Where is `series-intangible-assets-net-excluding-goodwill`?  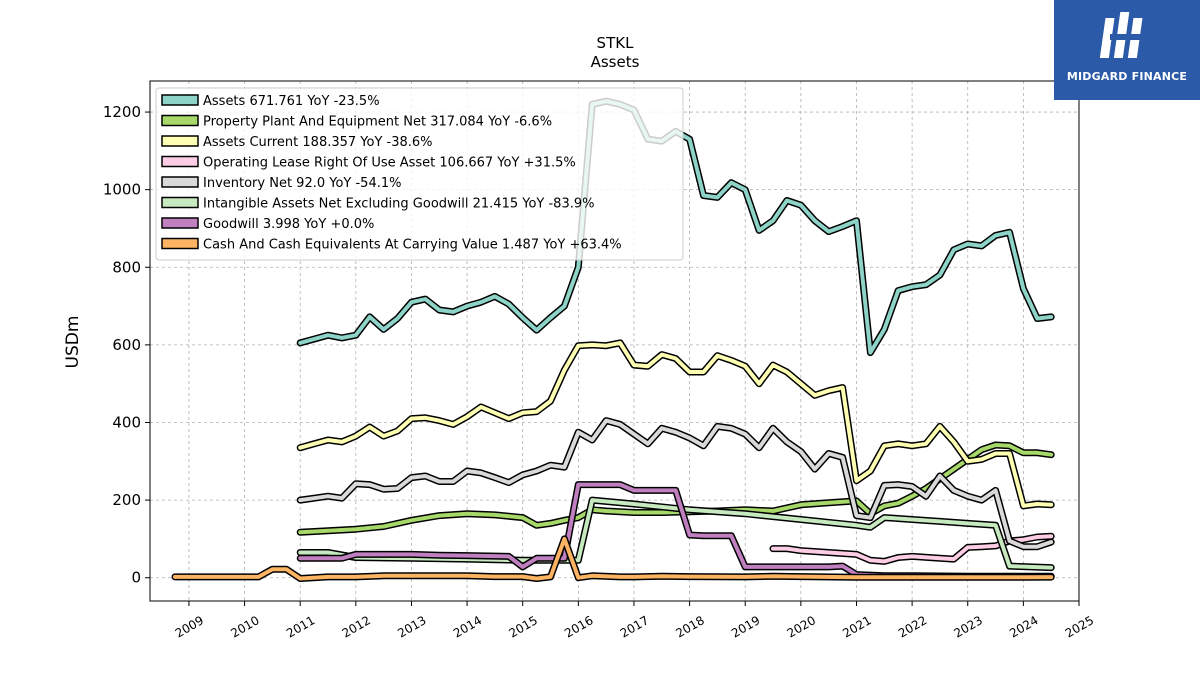
series-intangible-assets-net-excluding-goodwill is located at coordinates (675, 534).